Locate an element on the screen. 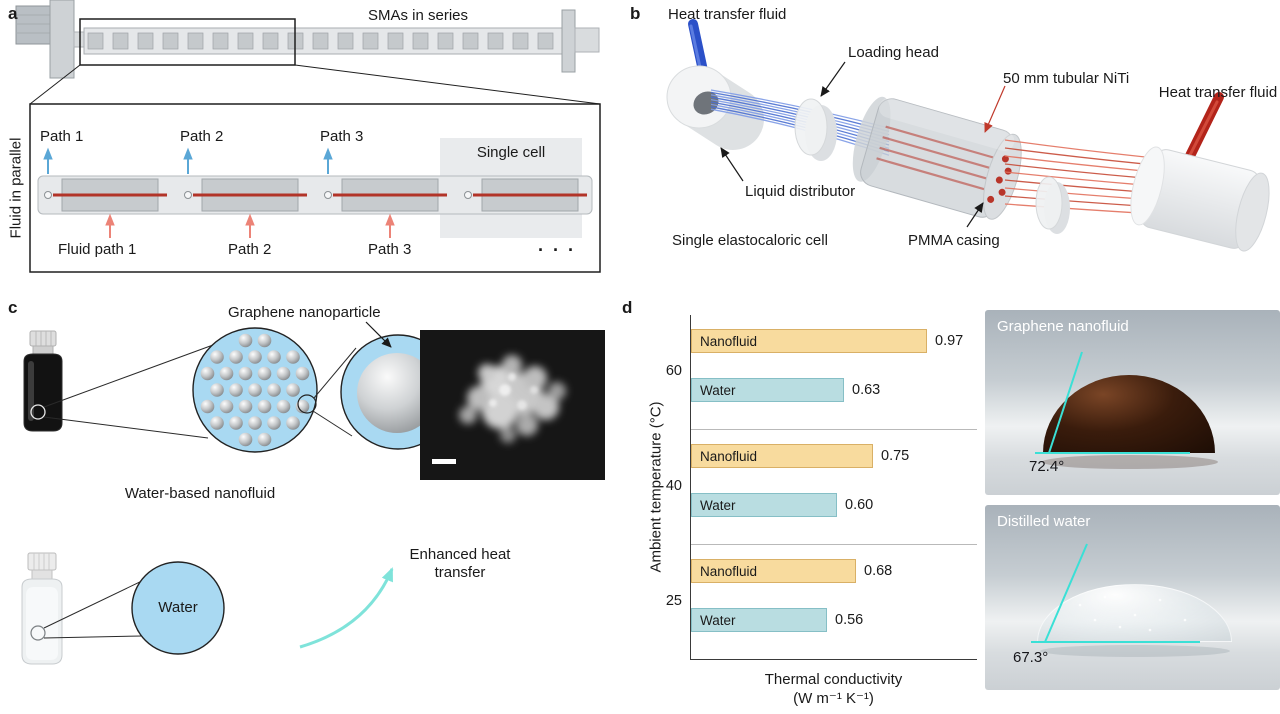  panel-d-label: d is located at coordinates (627, 307).